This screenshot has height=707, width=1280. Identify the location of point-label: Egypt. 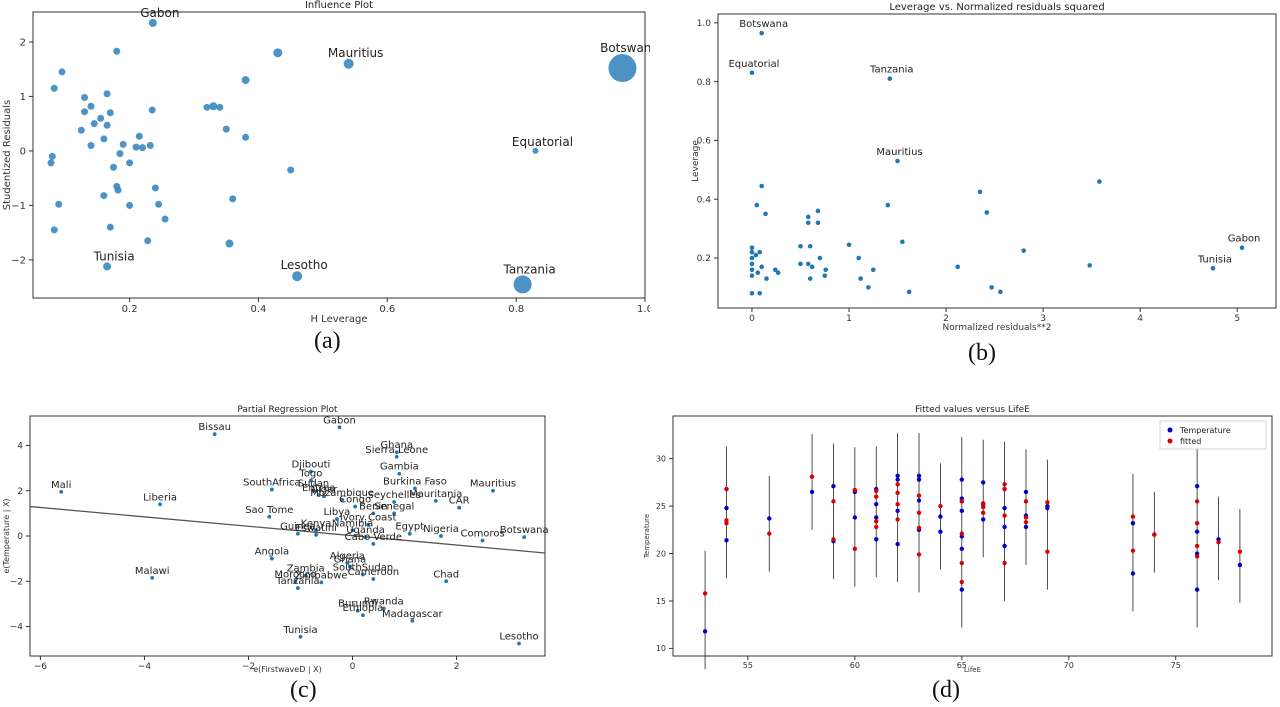
(409, 527).